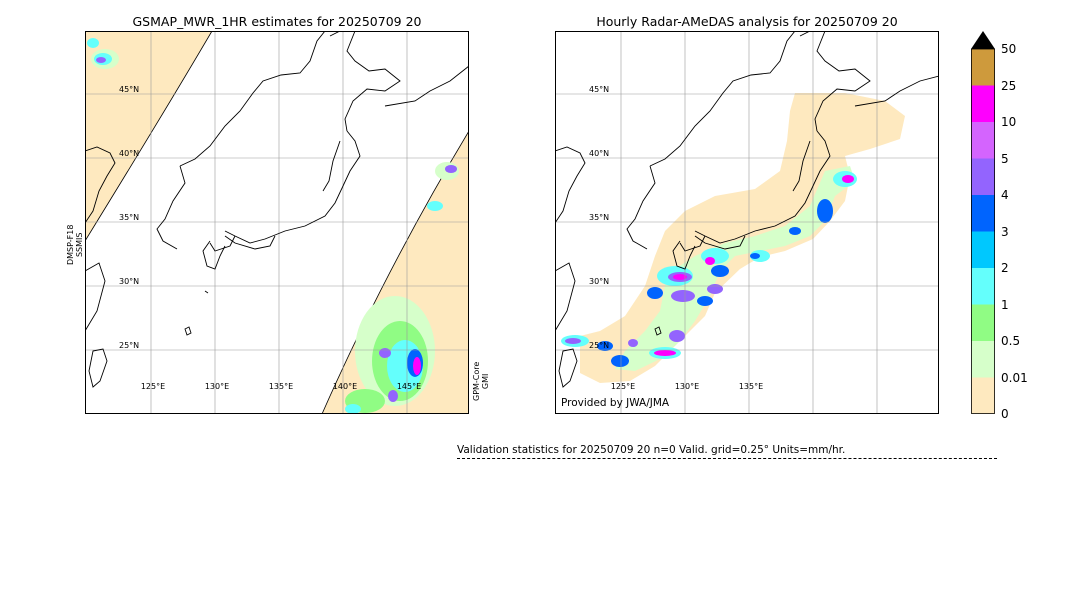 This screenshot has height=612, width=1080. Describe the element at coordinates (409, 386) in the screenshot. I see `lon-label-145: 145°E` at that location.